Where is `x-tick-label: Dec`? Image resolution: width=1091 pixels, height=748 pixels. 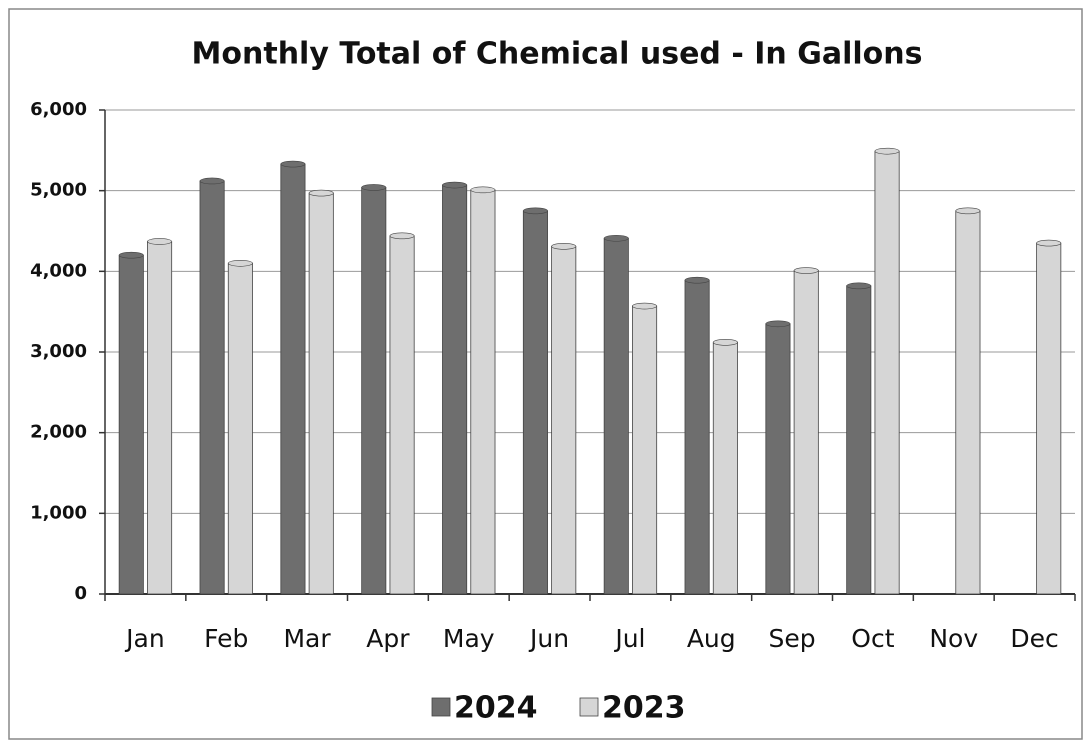
x-tick-label: Dec is located at coordinates (1034, 638).